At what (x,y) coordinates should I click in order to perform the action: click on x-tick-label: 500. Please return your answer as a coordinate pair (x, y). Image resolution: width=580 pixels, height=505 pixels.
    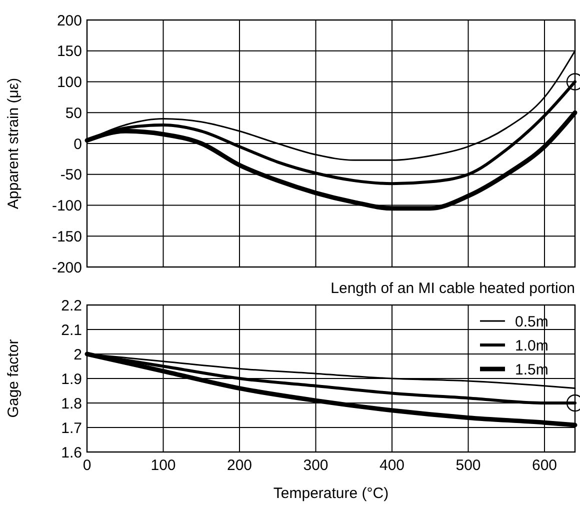
    Looking at the image, I should click on (468, 465).